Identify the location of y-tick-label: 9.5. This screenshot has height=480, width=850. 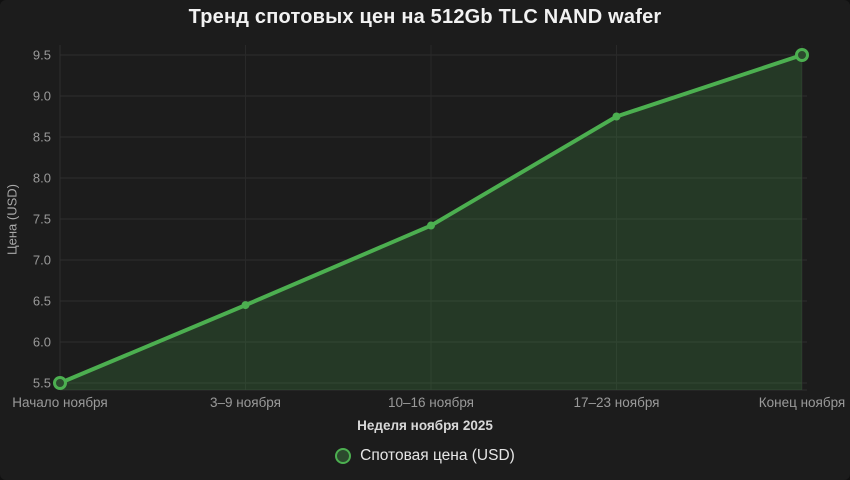
(42, 55).